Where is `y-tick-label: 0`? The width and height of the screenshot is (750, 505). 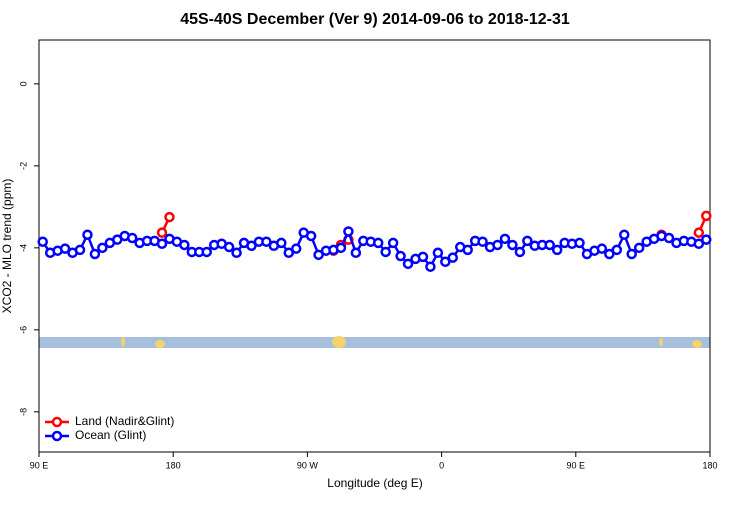 y-tick-label: 0 is located at coordinates (23, 83).